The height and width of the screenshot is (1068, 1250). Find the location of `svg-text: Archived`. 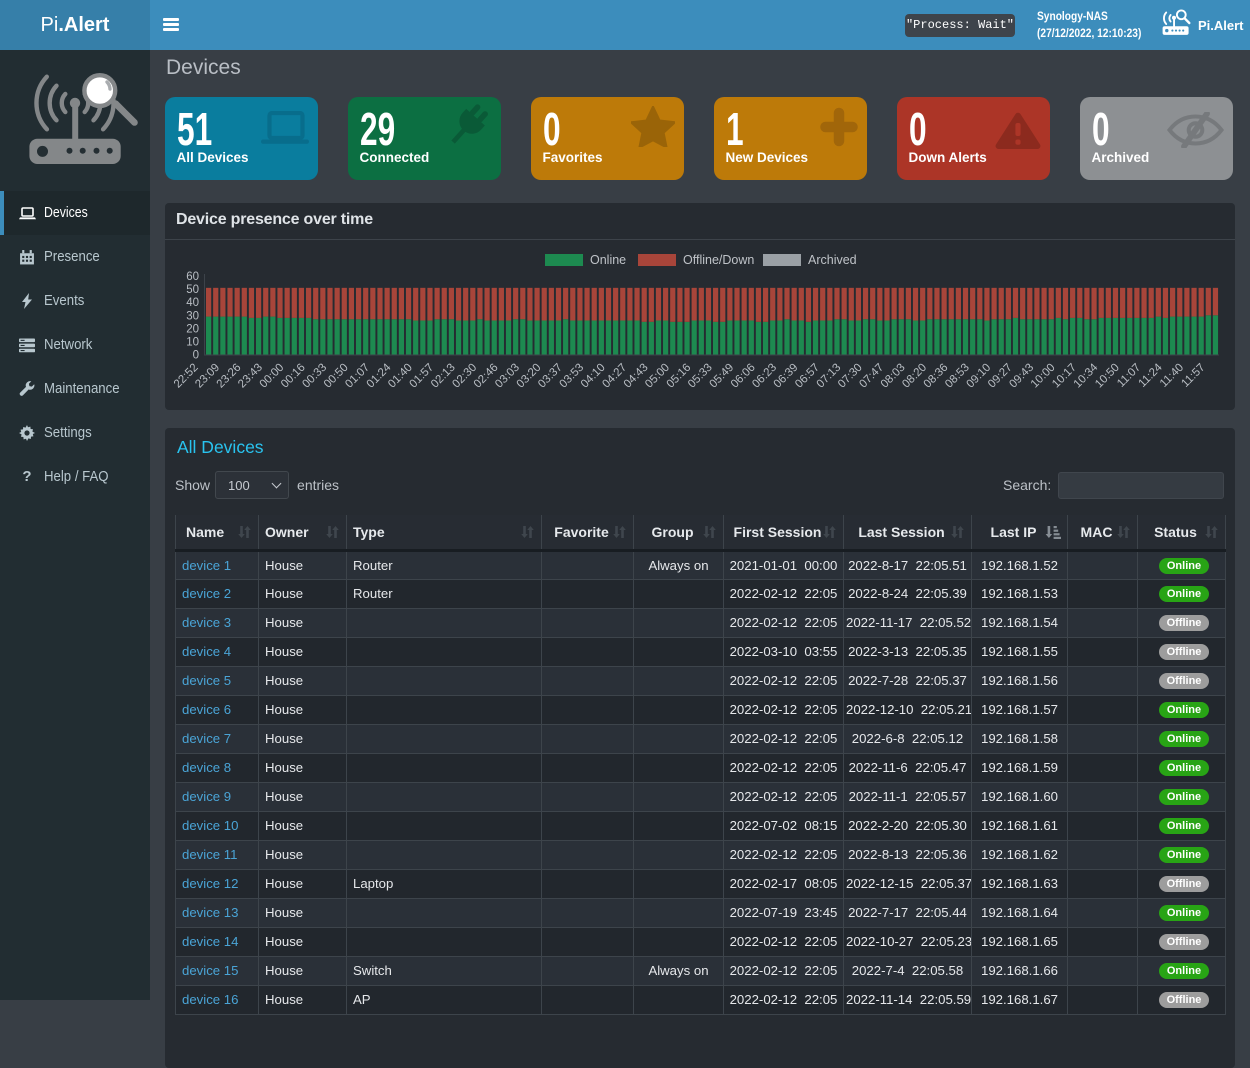

svg-text: Archived is located at coordinates (832, 260).